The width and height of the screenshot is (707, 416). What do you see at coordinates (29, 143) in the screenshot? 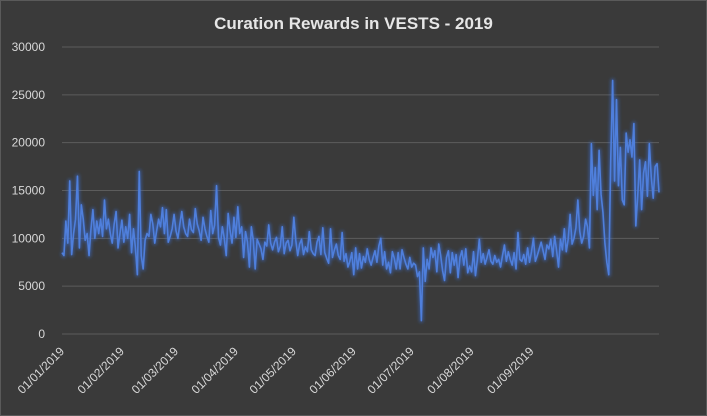
I see `y-tick-label: 20000` at bounding box center [29, 143].